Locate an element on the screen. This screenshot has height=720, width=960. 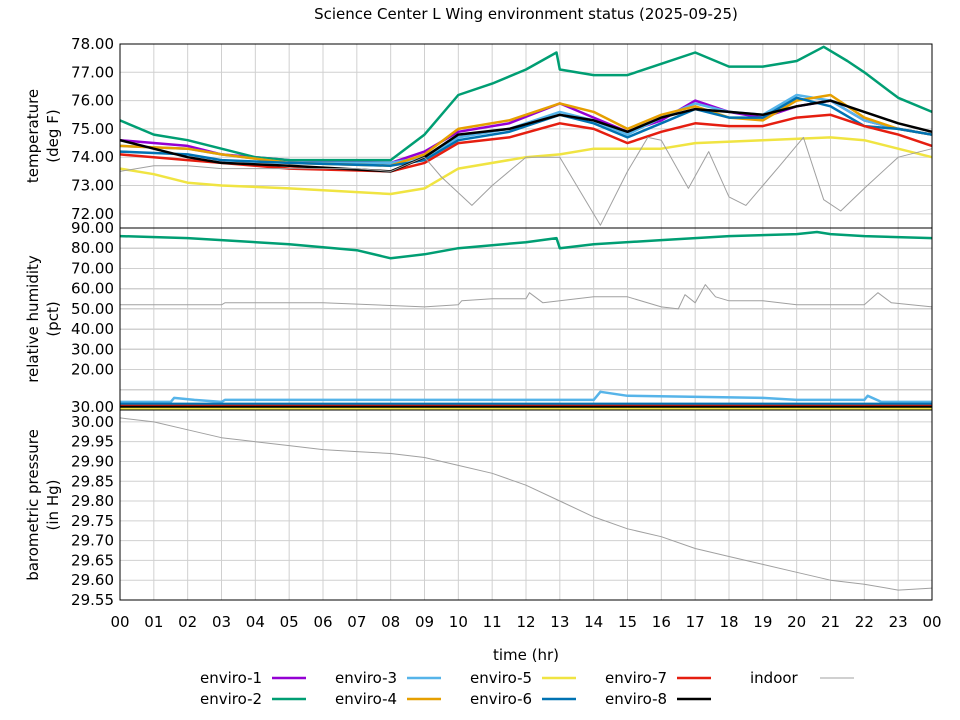
y-tick-label: 50.00 is located at coordinates (92, 309).